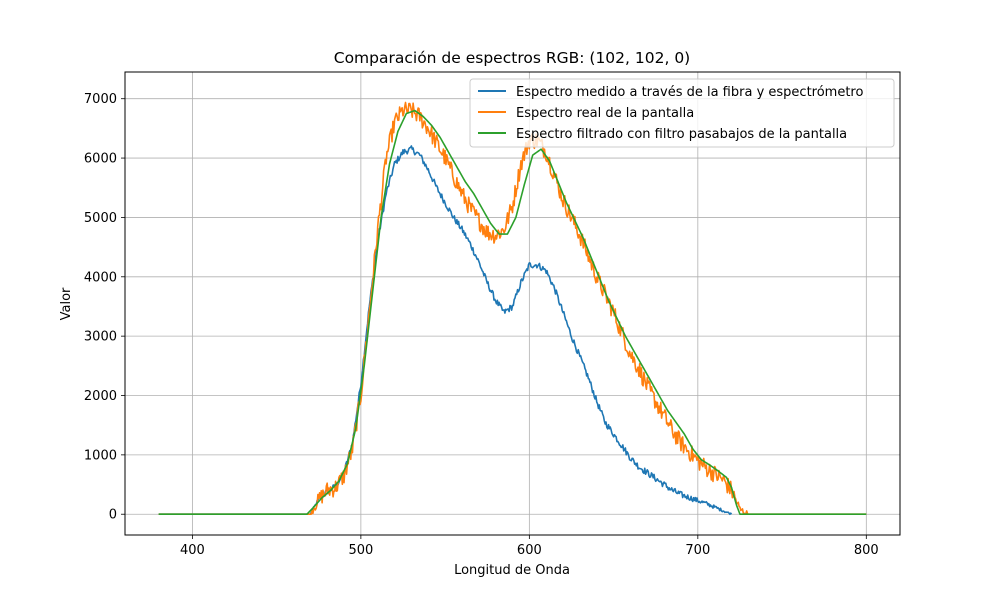 Image resolution: width=1000 pixels, height=600 pixels. I want to click on y-tick-label: 2000, so click(100, 396).